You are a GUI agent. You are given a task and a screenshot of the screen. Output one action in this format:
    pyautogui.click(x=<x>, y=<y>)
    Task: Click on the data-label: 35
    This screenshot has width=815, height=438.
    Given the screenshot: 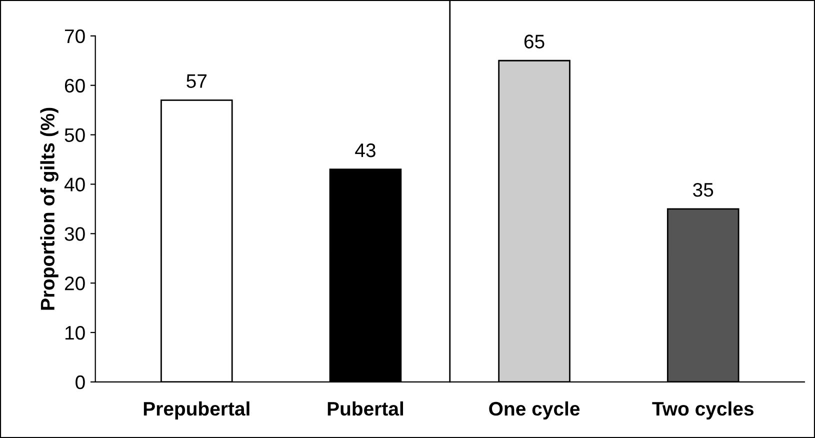 What is the action you would take?
    pyautogui.click(x=703, y=189)
    